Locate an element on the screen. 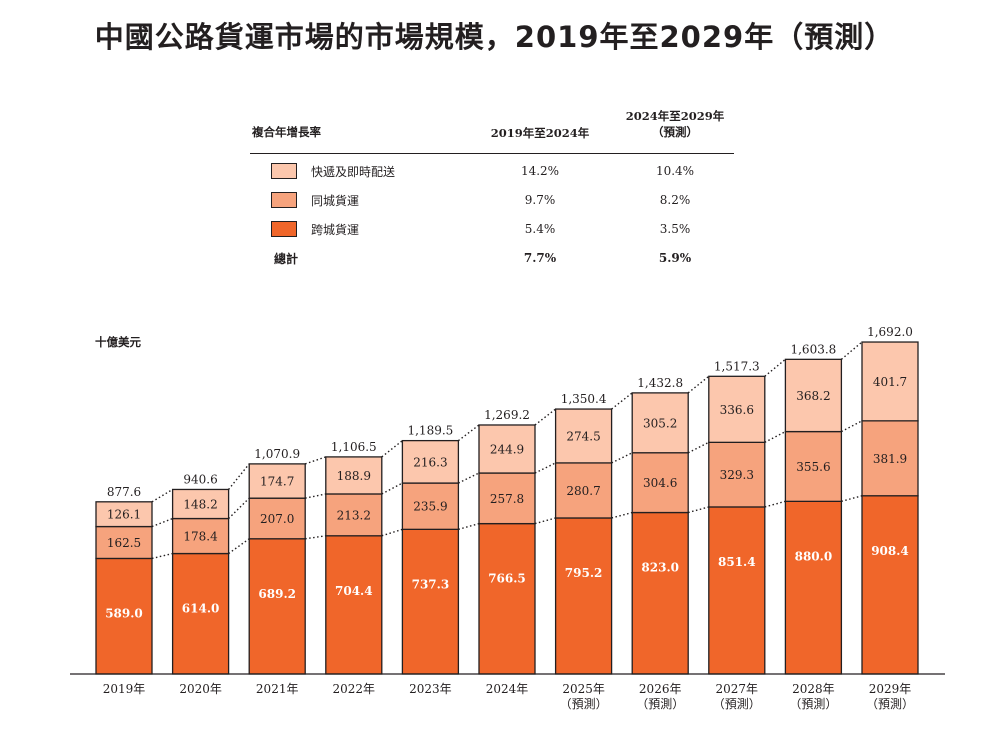 This screenshot has height=740, width=989. value-label-express: 244.9 is located at coordinates (507, 450).